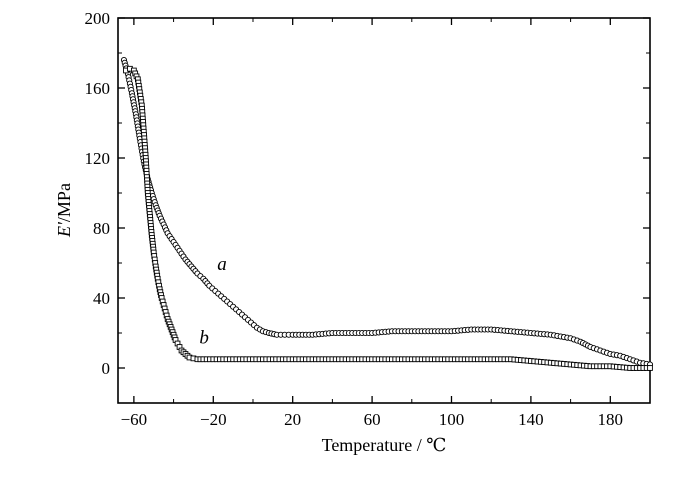  Describe the element at coordinates (204, 338) in the screenshot. I see `curve-label-b: b` at that location.